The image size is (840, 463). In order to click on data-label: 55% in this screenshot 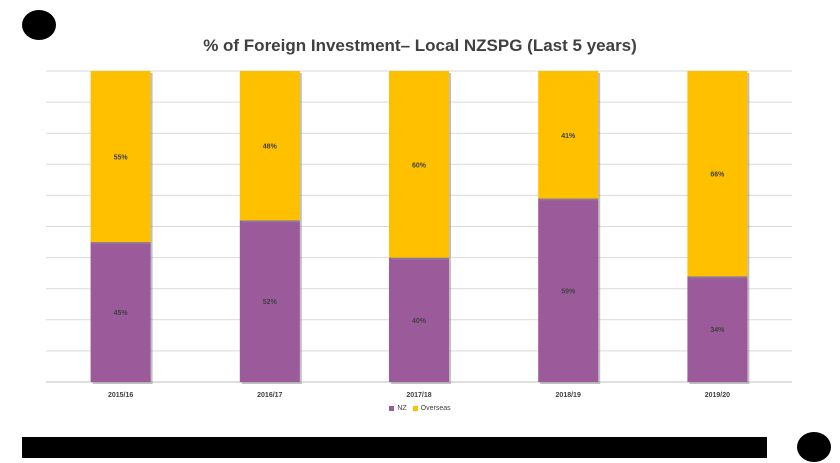, I will do `click(121, 158)`.